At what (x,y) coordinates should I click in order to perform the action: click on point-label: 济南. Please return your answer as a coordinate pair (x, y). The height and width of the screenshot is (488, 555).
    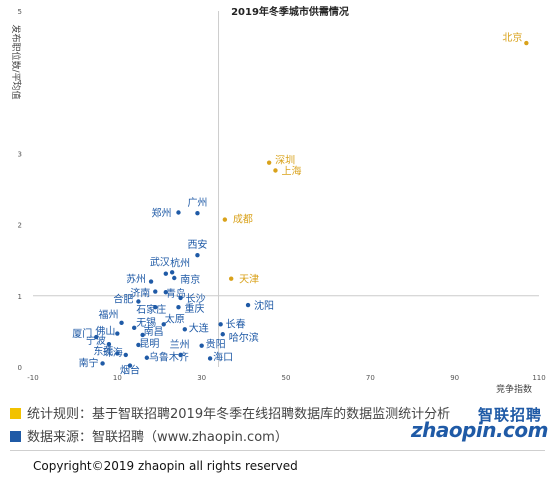
    Looking at the image, I should click on (140, 293).